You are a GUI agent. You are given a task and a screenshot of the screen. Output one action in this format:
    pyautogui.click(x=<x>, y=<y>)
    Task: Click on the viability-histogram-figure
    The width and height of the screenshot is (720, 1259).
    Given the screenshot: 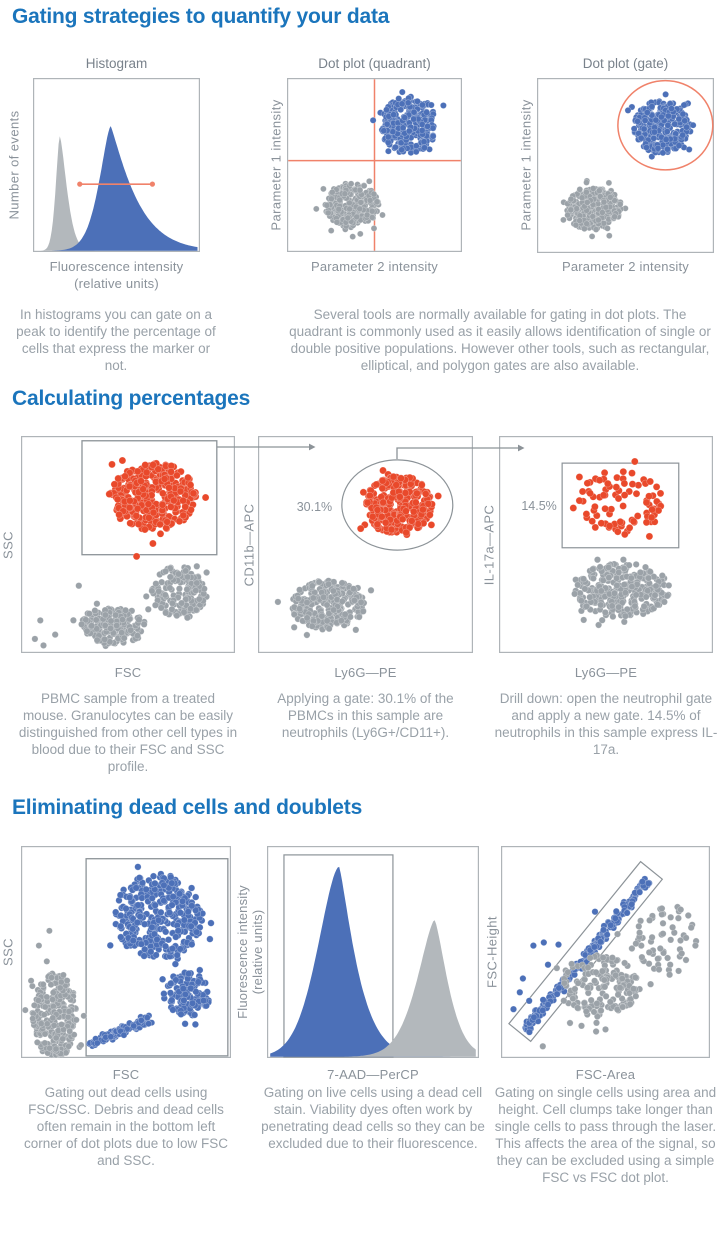 What is the action you would take?
    pyautogui.click(x=373, y=952)
    